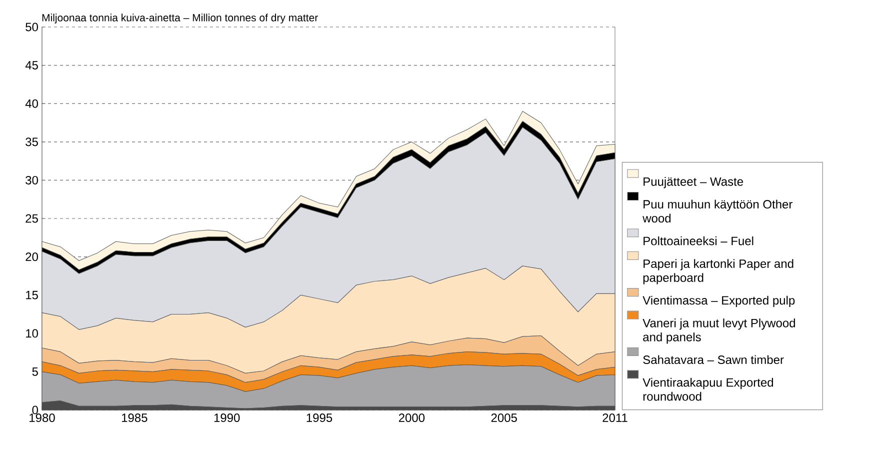 This screenshot has width=877, height=450. I want to click on x-tick-label: 1985, so click(135, 418).